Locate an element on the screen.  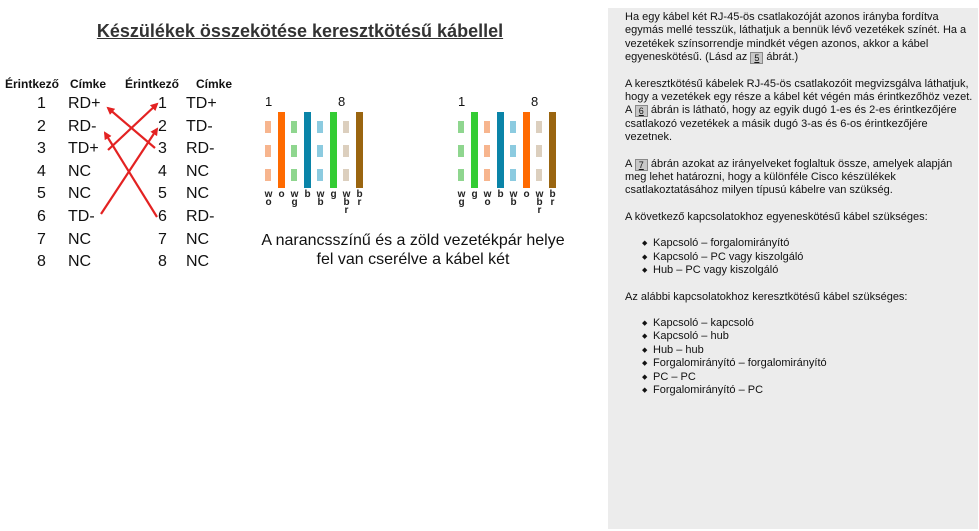
caption-line: fel van cserélve a kábel két is located at coordinates (413, 259).